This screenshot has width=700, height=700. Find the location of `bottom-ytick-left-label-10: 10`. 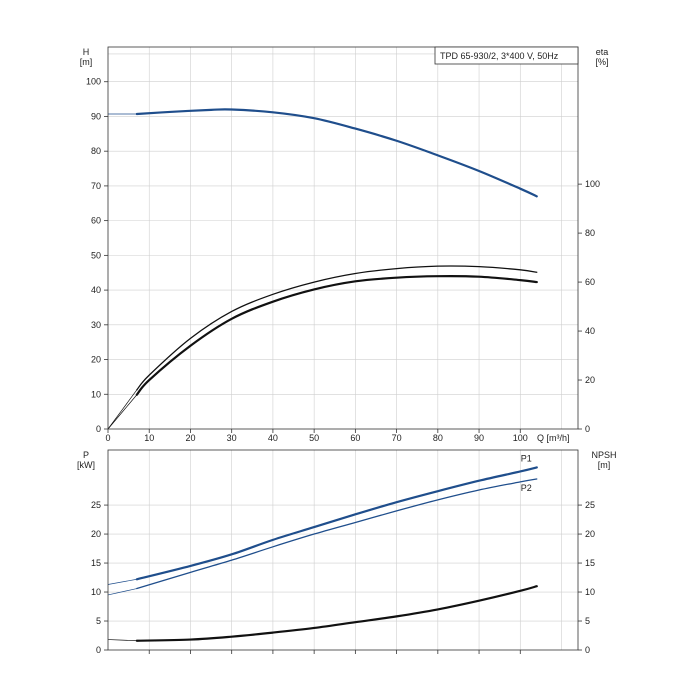

bottom-ytick-left-label-10: 10 is located at coordinates (96, 592).